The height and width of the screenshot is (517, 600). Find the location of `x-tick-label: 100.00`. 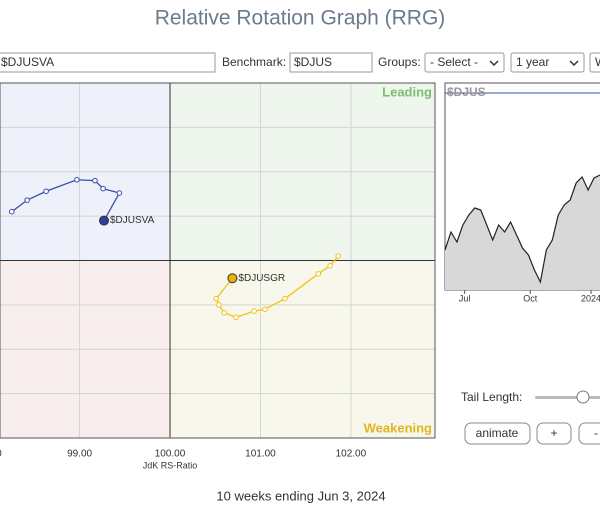

x-tick-label: 100.00 is located at coordinates (170, 454).